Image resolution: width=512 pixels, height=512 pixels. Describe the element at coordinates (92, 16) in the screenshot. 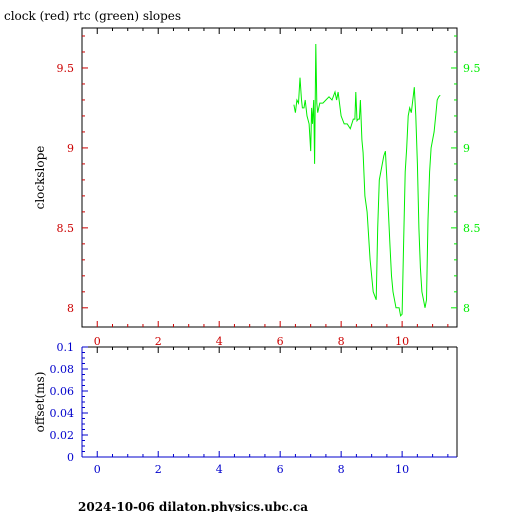

I see `chart-title: clock (red) rtc (green) slopes` at that location.